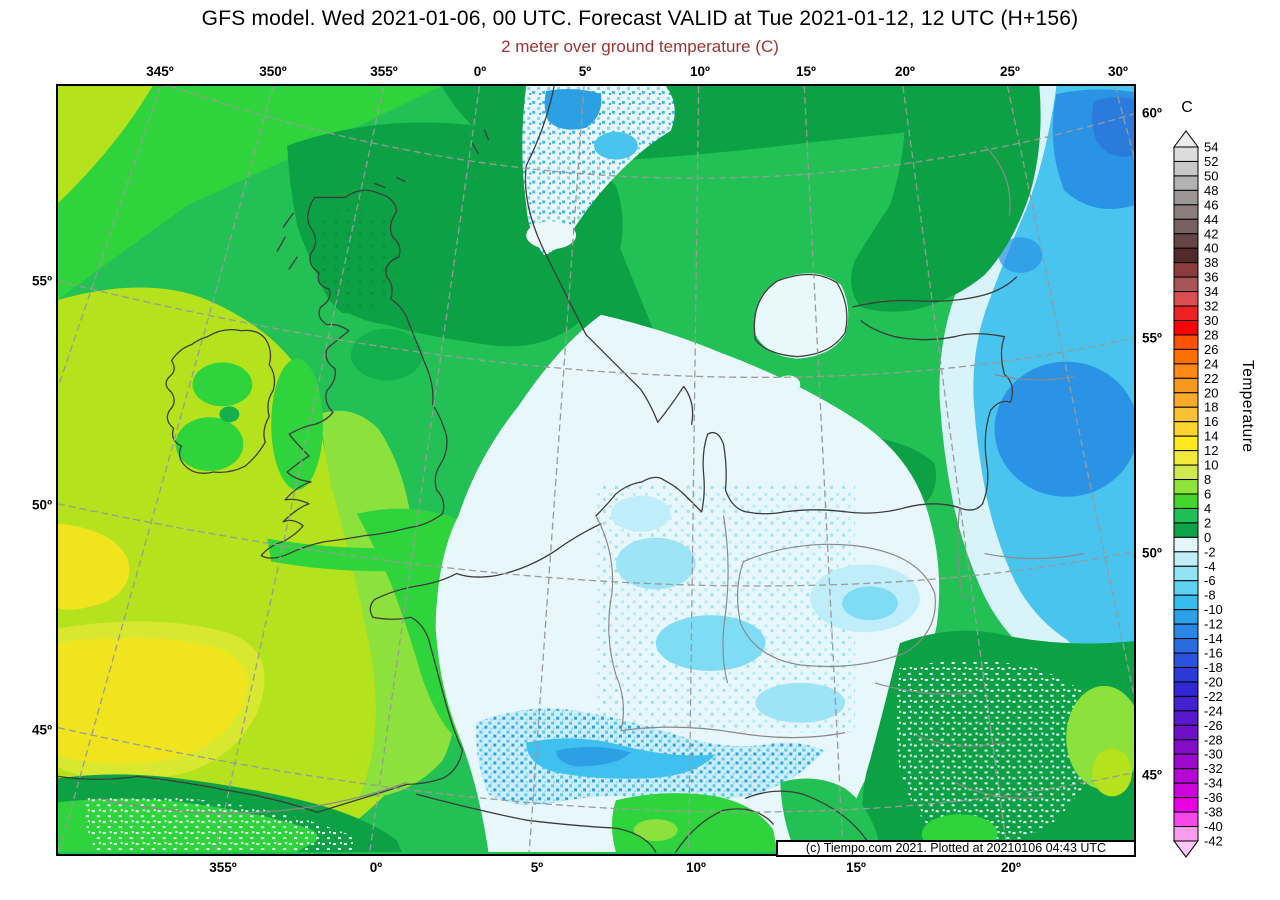 Image resolution: width=1280 pixels, height=900 pixels. What do you see at coordinates (696, 867) in the screenshot?
I see `lon-label-bottom: 10º` at bounding box center [696, 867].